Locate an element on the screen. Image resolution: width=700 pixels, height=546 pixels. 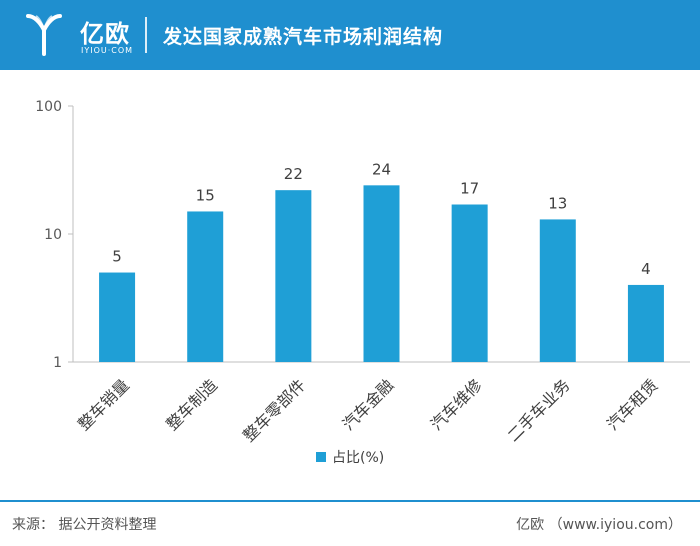
legend-swatch is located at coordinates (321, 457).